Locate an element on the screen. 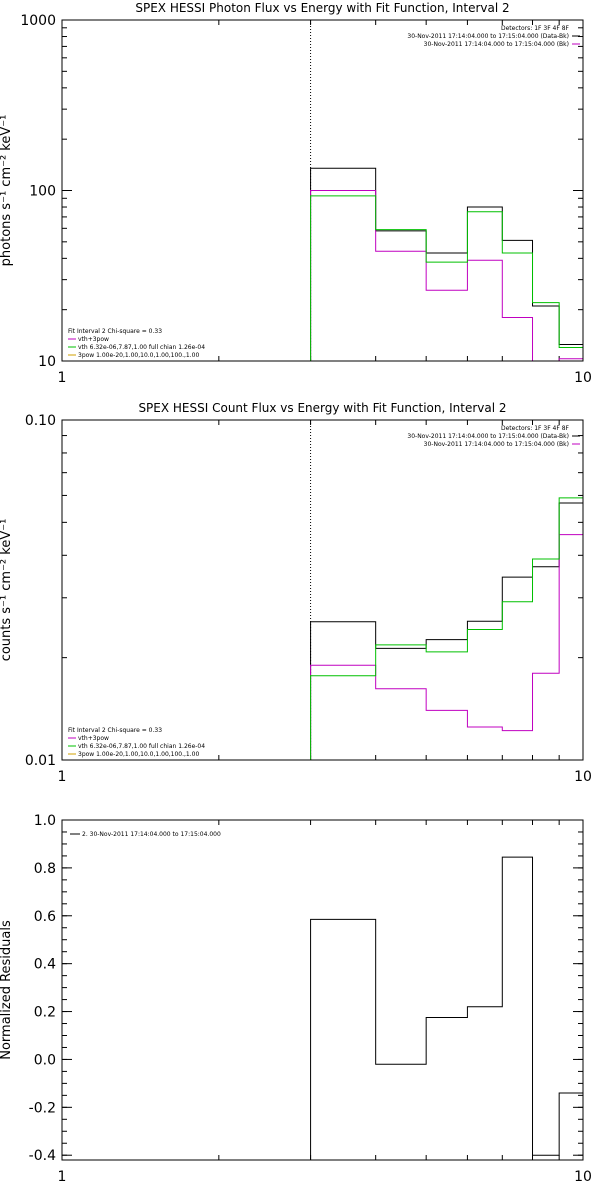 The width and height of the screenshot is (600, 1200). residuals-y-tick-label: 1.0 is located at coordinates (45, 821).